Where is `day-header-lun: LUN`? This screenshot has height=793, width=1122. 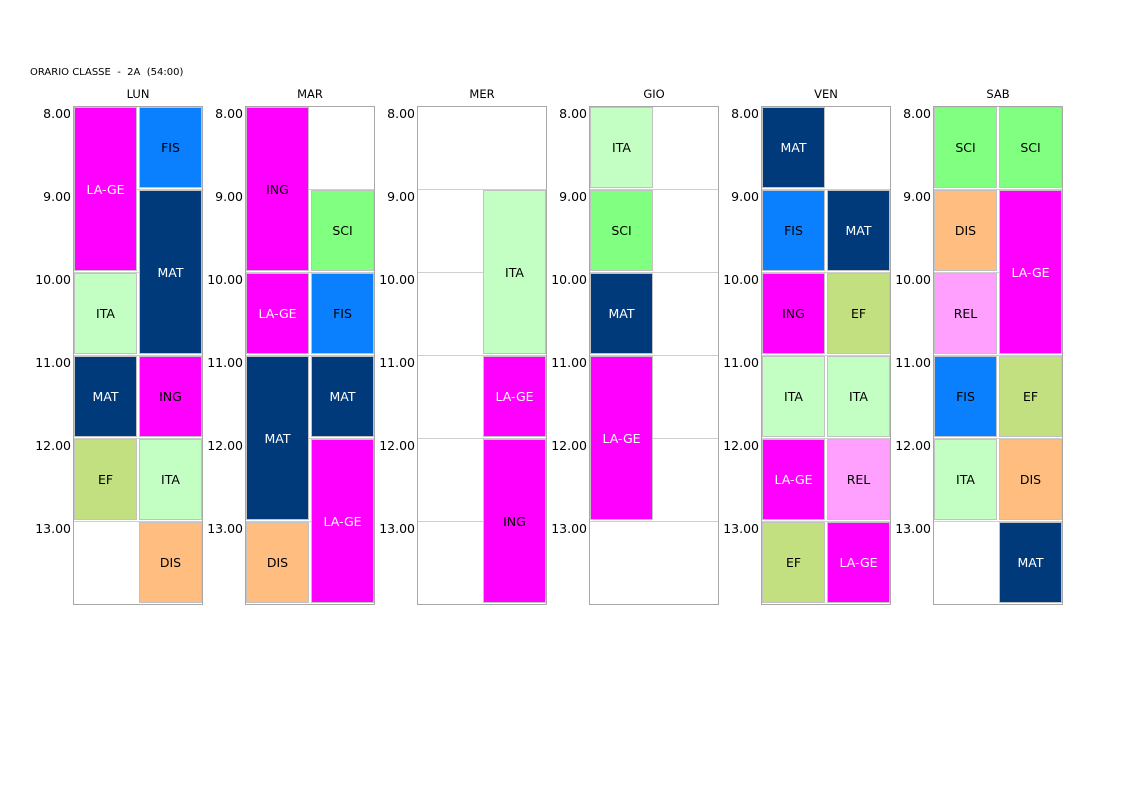 day-header-lun: LUN is located at coordinates (138, 94).